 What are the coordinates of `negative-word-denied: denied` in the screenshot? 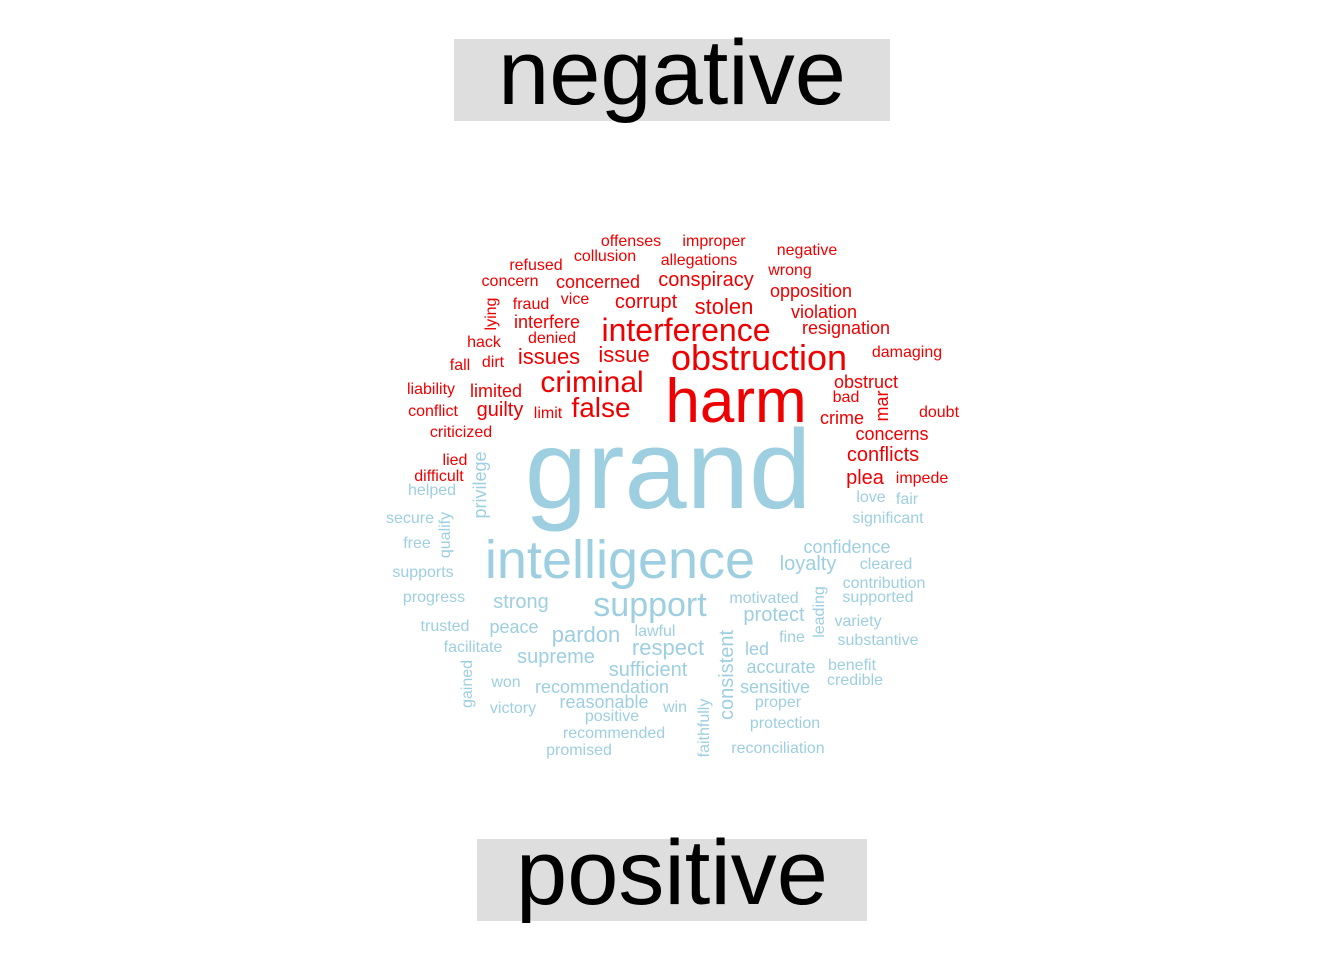 It's located at (552, 338).